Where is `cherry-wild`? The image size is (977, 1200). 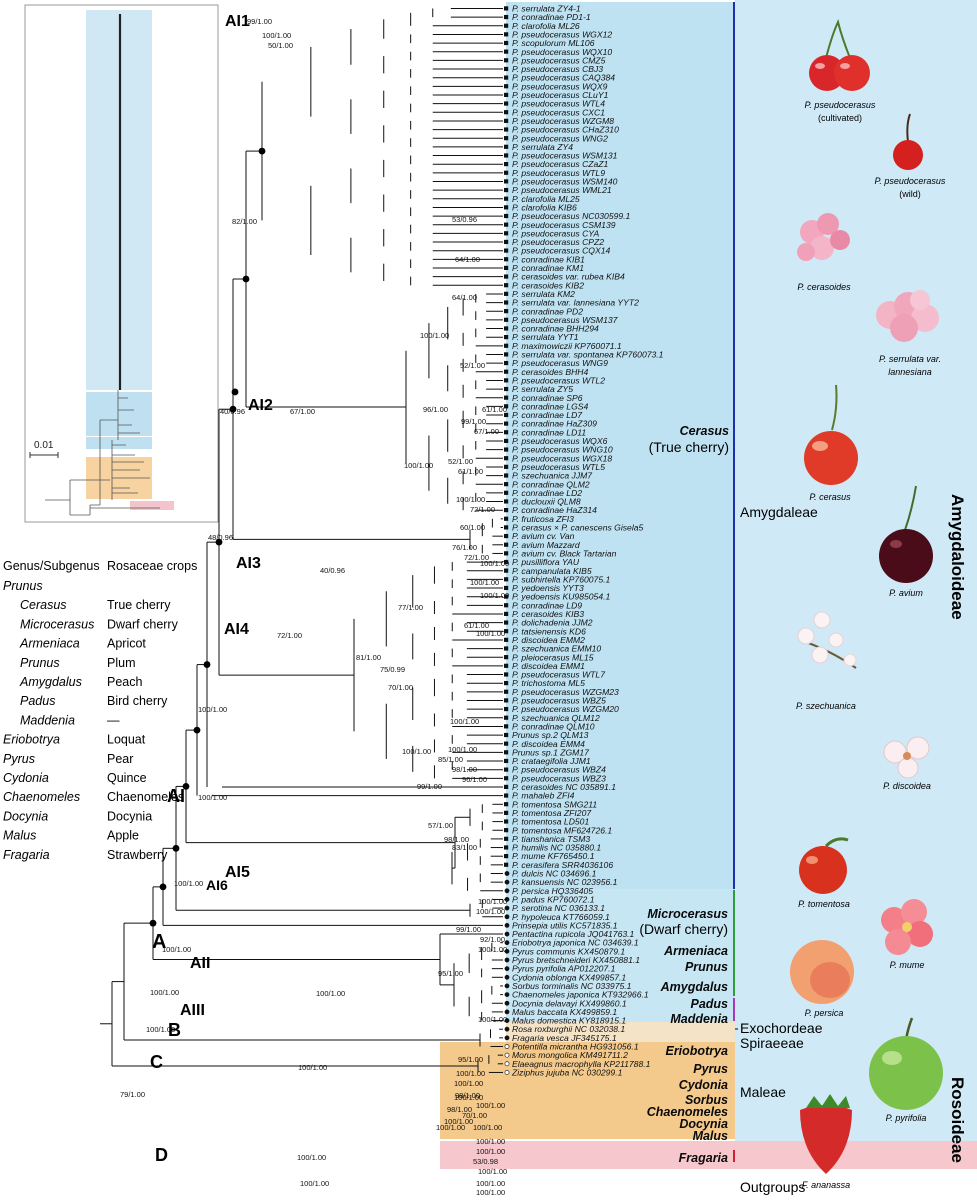 cherry-wild is located at coordinates (908, 155).